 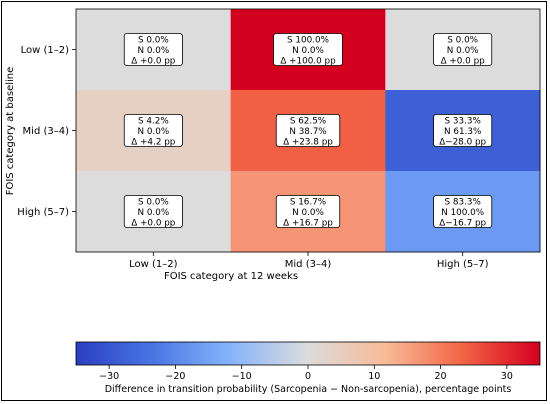 I want to click on x-tick-labels: Low (1–2) Mid (3–4) High (5–7), so click(x=309, y=261).